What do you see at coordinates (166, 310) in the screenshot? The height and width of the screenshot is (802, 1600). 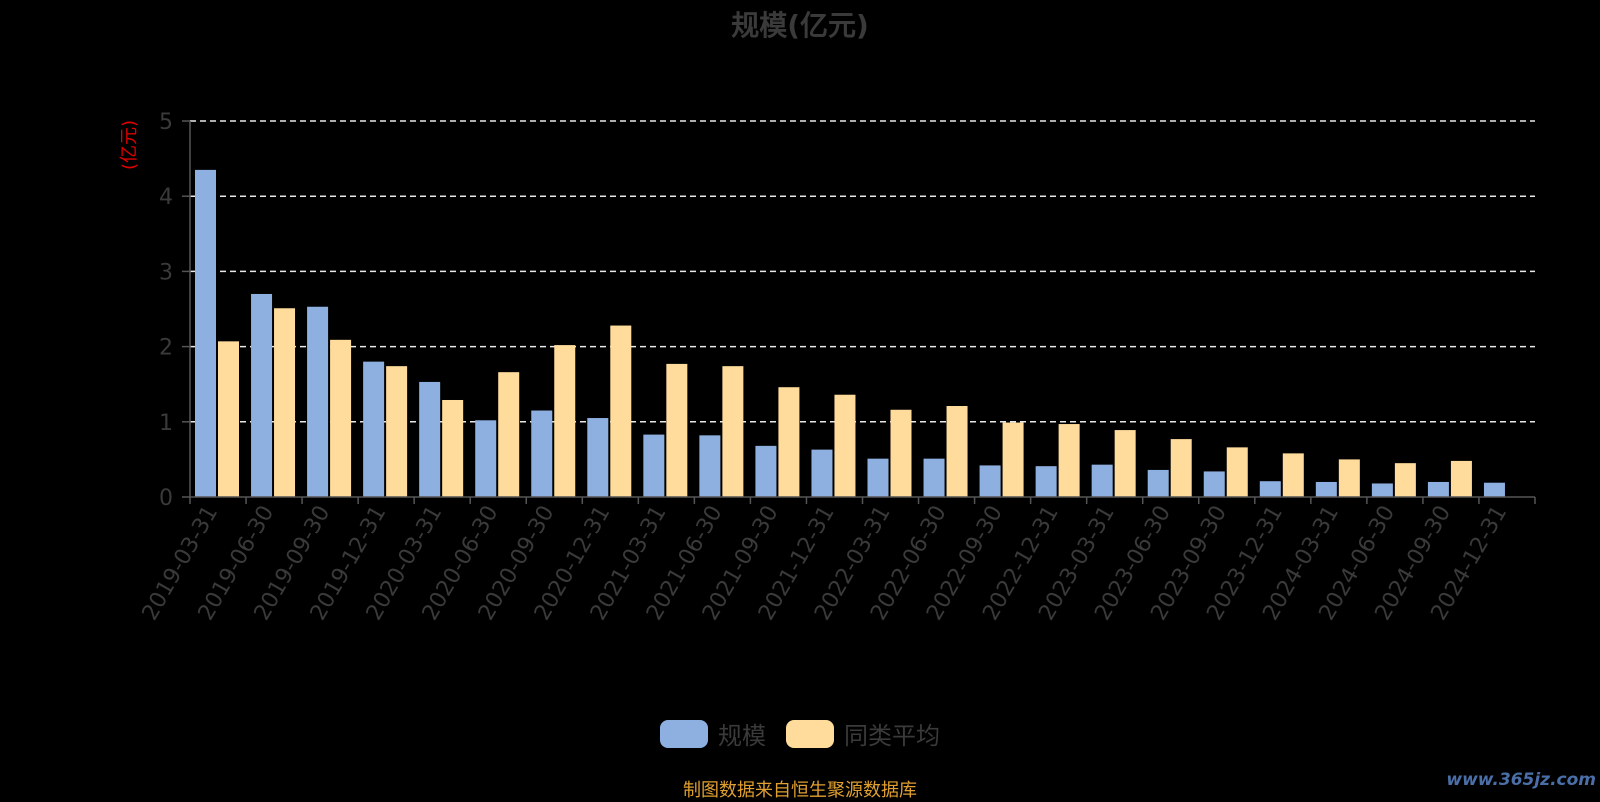 I see `y-tick-labels: 0 1 2 3 4 5` at bounding box center [166, 310].